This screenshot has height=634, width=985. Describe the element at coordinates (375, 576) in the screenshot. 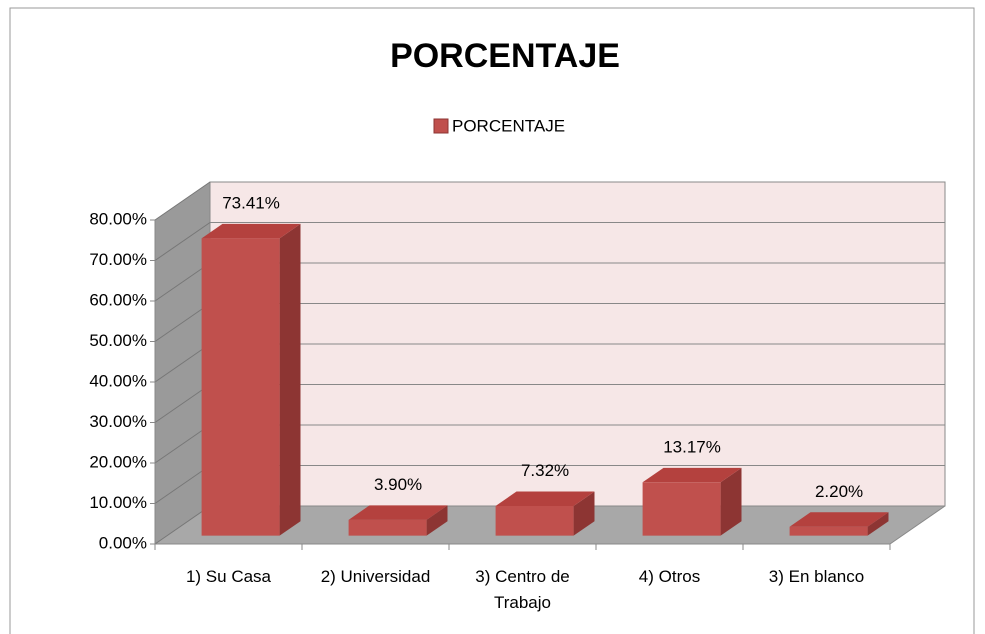

I see `x-tick-label: 2) Universidad` at that location.